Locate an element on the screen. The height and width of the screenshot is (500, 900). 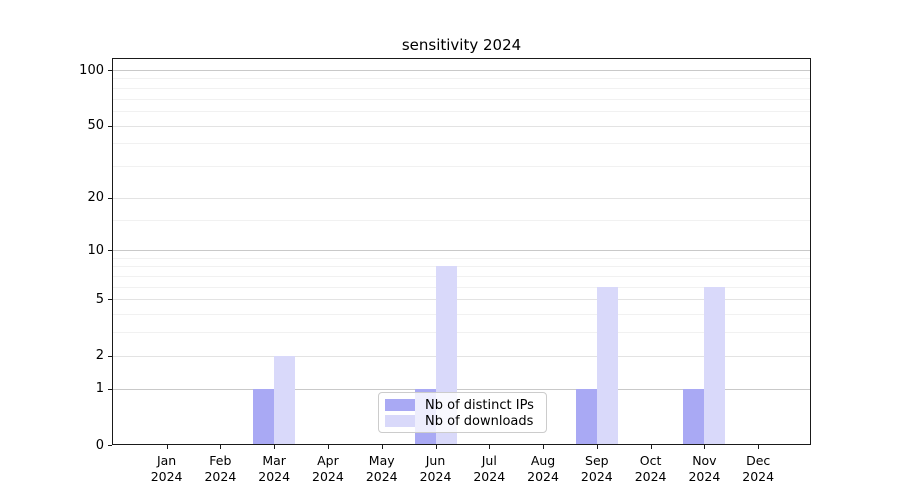
x-tick-month: Nov is located at coordinates (704, 460).